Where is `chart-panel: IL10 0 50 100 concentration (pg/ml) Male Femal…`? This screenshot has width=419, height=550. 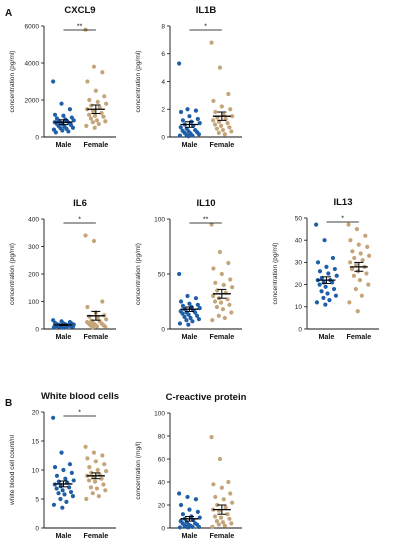 chart-panel: IL10 0 50 100 concentration (pg/ml) Male Femal… is located at coordinates (188, 269).